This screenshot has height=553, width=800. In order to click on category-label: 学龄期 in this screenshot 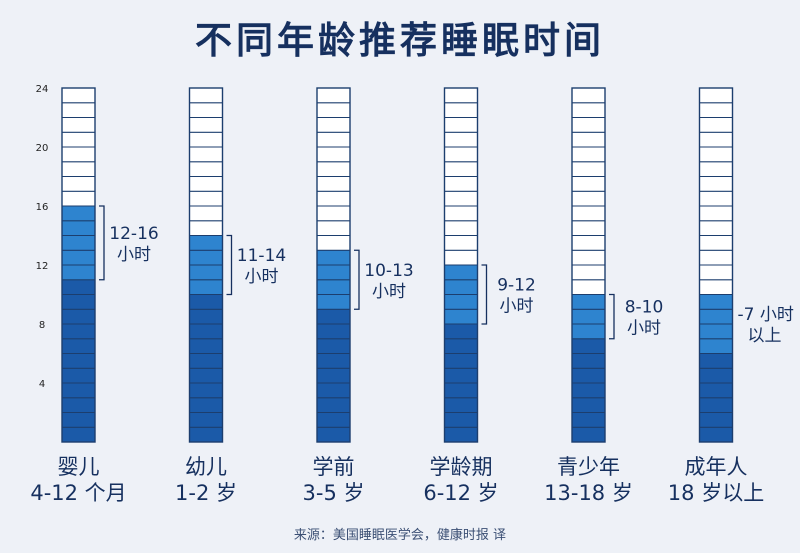, I will do `click(461, 467)`.